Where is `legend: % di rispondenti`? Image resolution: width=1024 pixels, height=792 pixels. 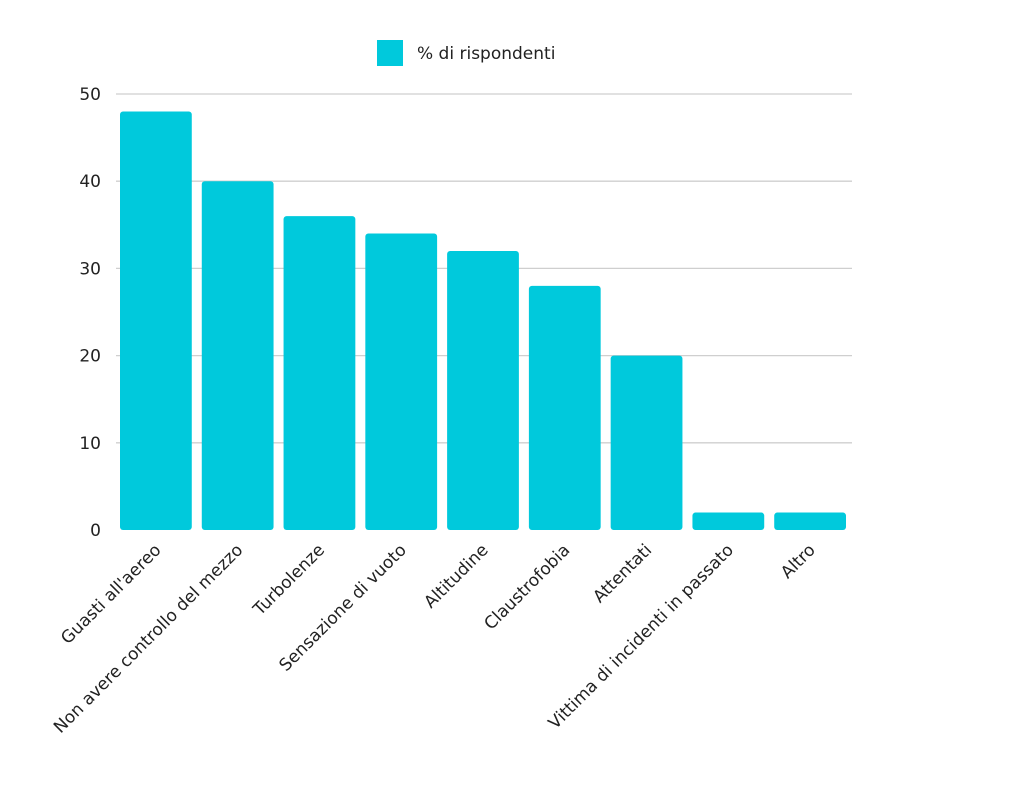 legend: % di rispondenti is located at coordinates (466, 53).